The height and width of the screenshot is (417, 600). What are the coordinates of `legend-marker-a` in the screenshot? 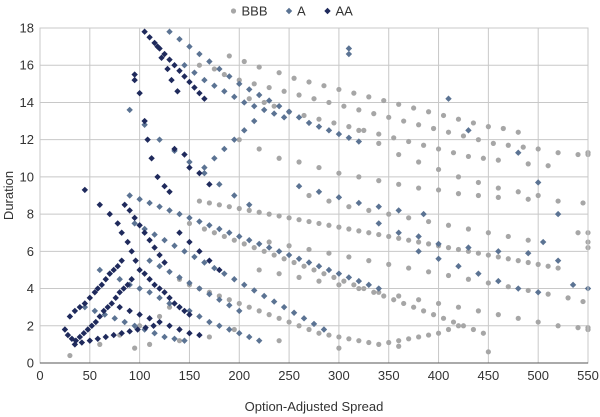 It's located at (289, 11).